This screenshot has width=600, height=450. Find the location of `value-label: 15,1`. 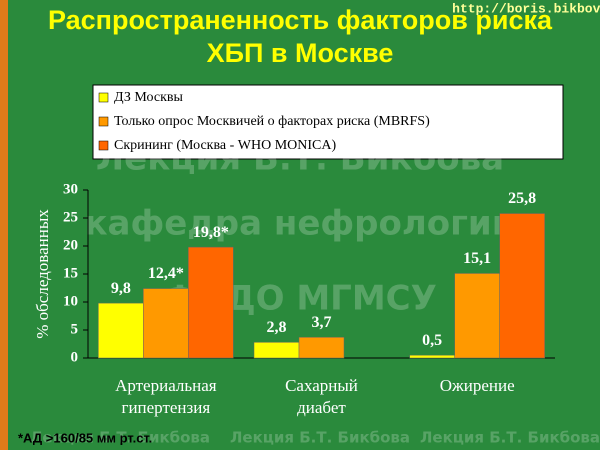

value-label: 15,1 is located at coordinates (477, 258).